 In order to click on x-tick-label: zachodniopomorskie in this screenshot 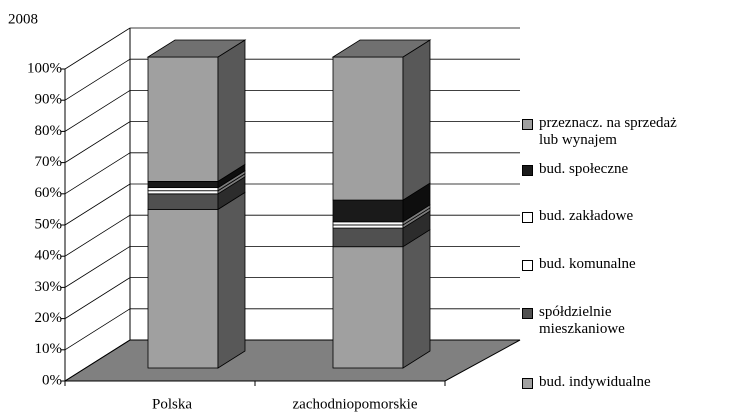, I will do `click(355, 404)`.